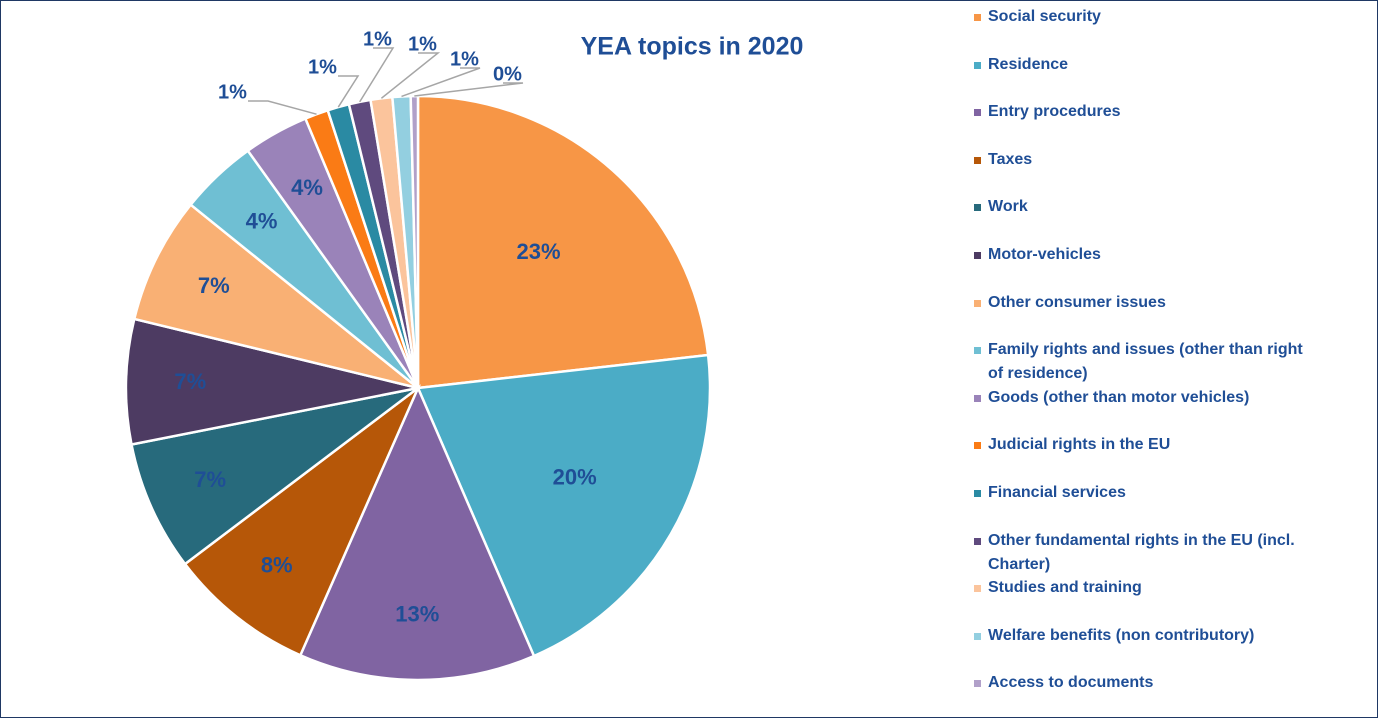 The image size is (1378, 718). I want to click on legend-label: Studies and training, so click(1065, 588).